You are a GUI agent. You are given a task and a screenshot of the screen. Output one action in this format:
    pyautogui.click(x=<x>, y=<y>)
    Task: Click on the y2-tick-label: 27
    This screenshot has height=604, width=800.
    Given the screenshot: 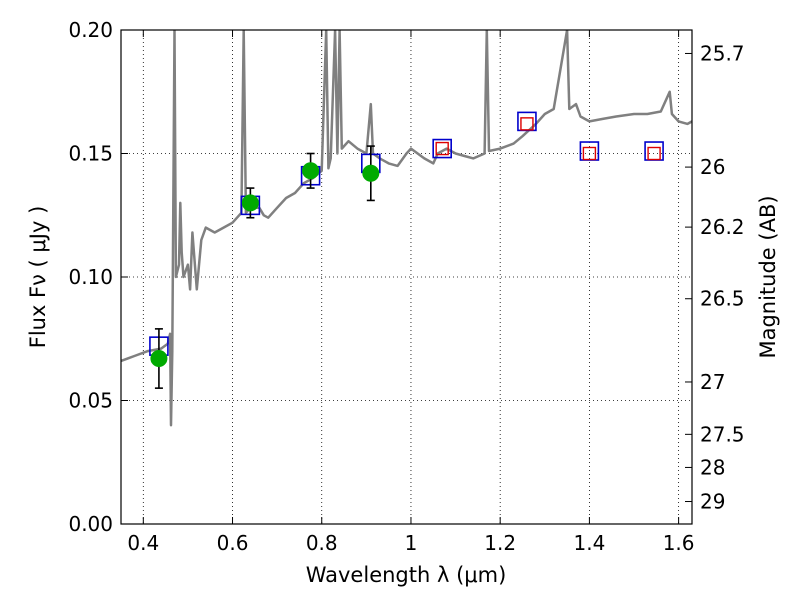 What is the action you would take?
    pyautogui.click(x=712, y=382)
    